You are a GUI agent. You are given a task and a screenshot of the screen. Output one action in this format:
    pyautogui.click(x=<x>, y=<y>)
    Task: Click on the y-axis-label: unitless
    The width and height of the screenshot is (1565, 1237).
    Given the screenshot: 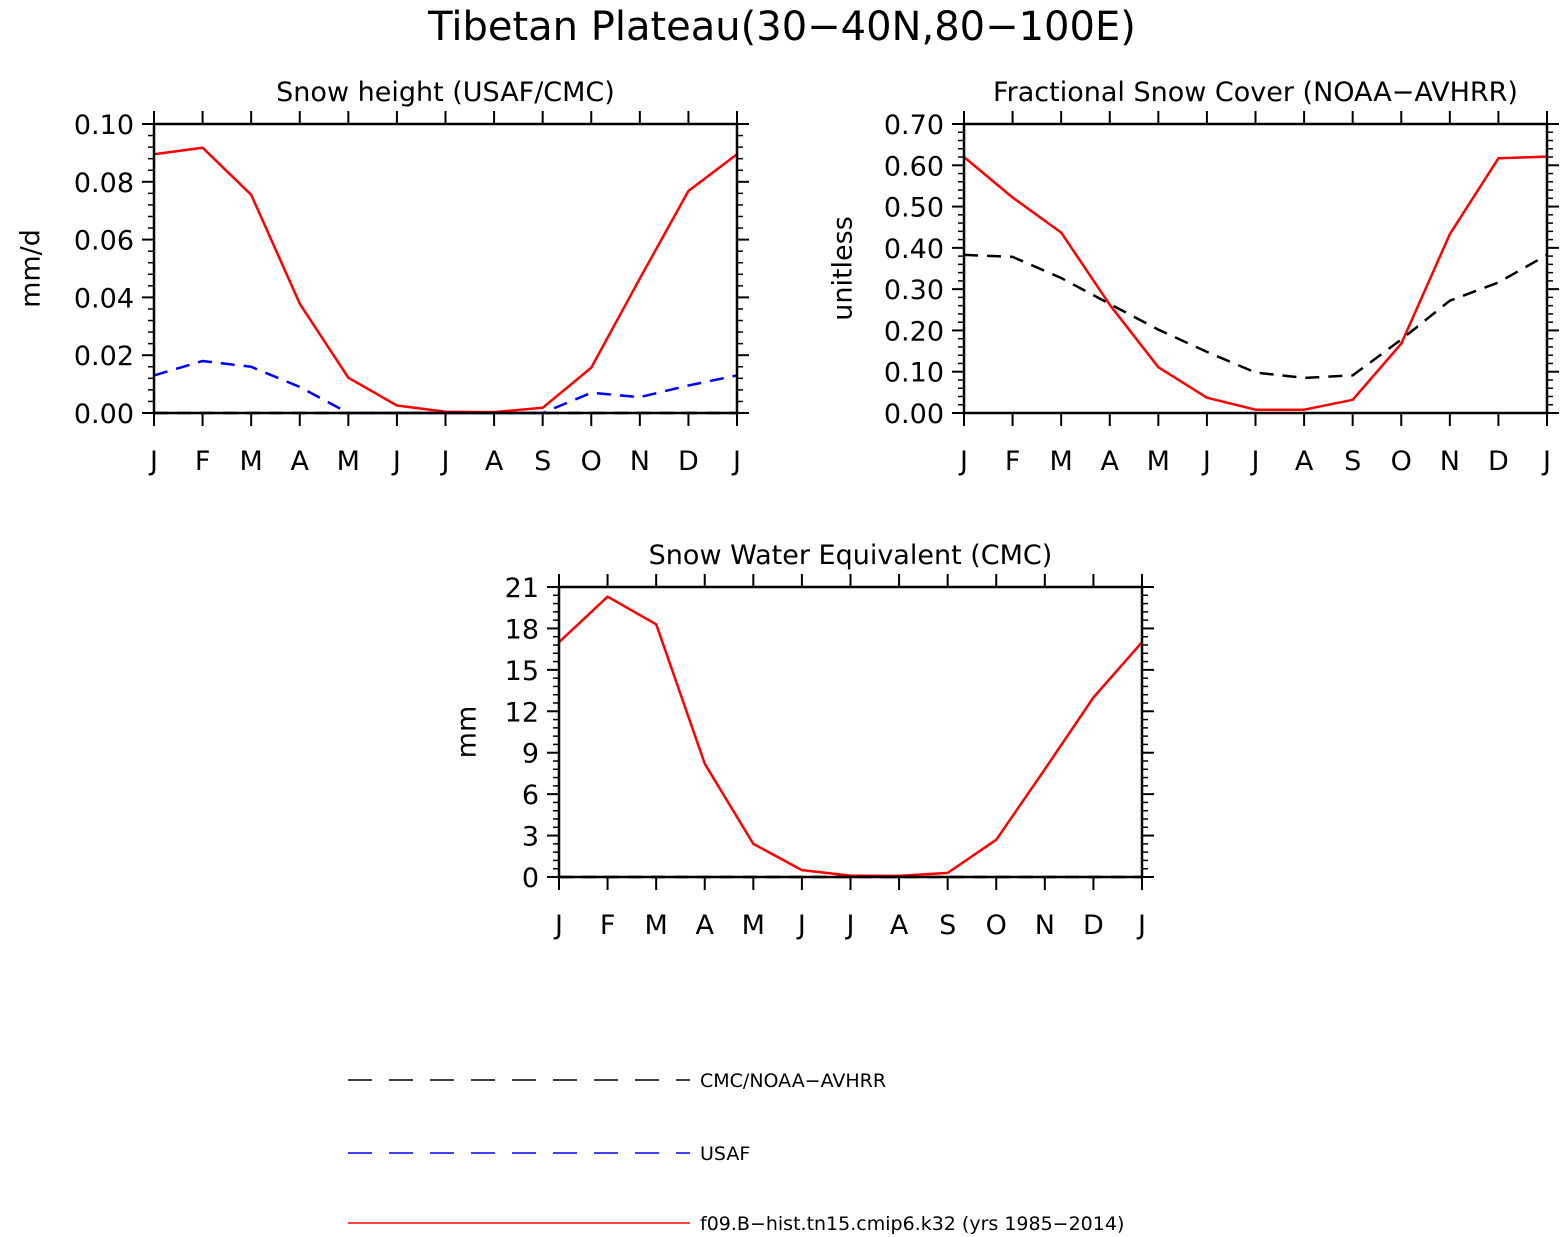 What is the action you would take?
    pyautogui.click(x=842, y=268)
    